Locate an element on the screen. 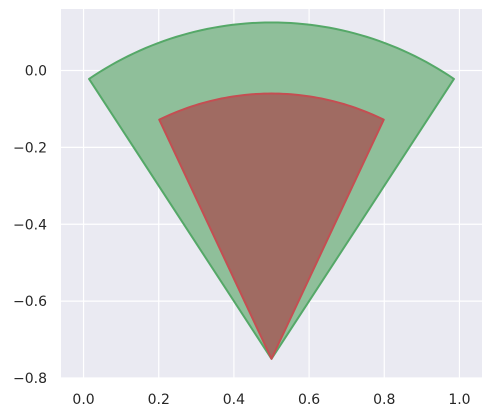 The height and width of the screenshot is (417, 492). x-tick-label: 1.0 is located at coordinates (459, 400).